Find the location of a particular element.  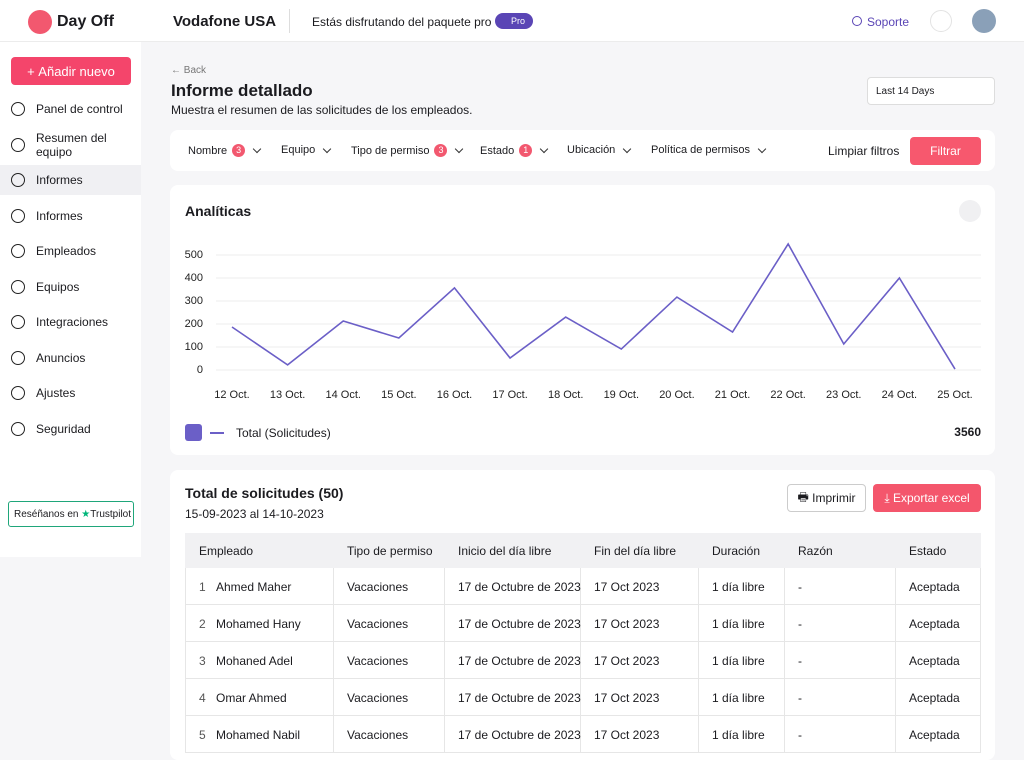

nav-item: Anuncios is located at coordinates (70, 358).